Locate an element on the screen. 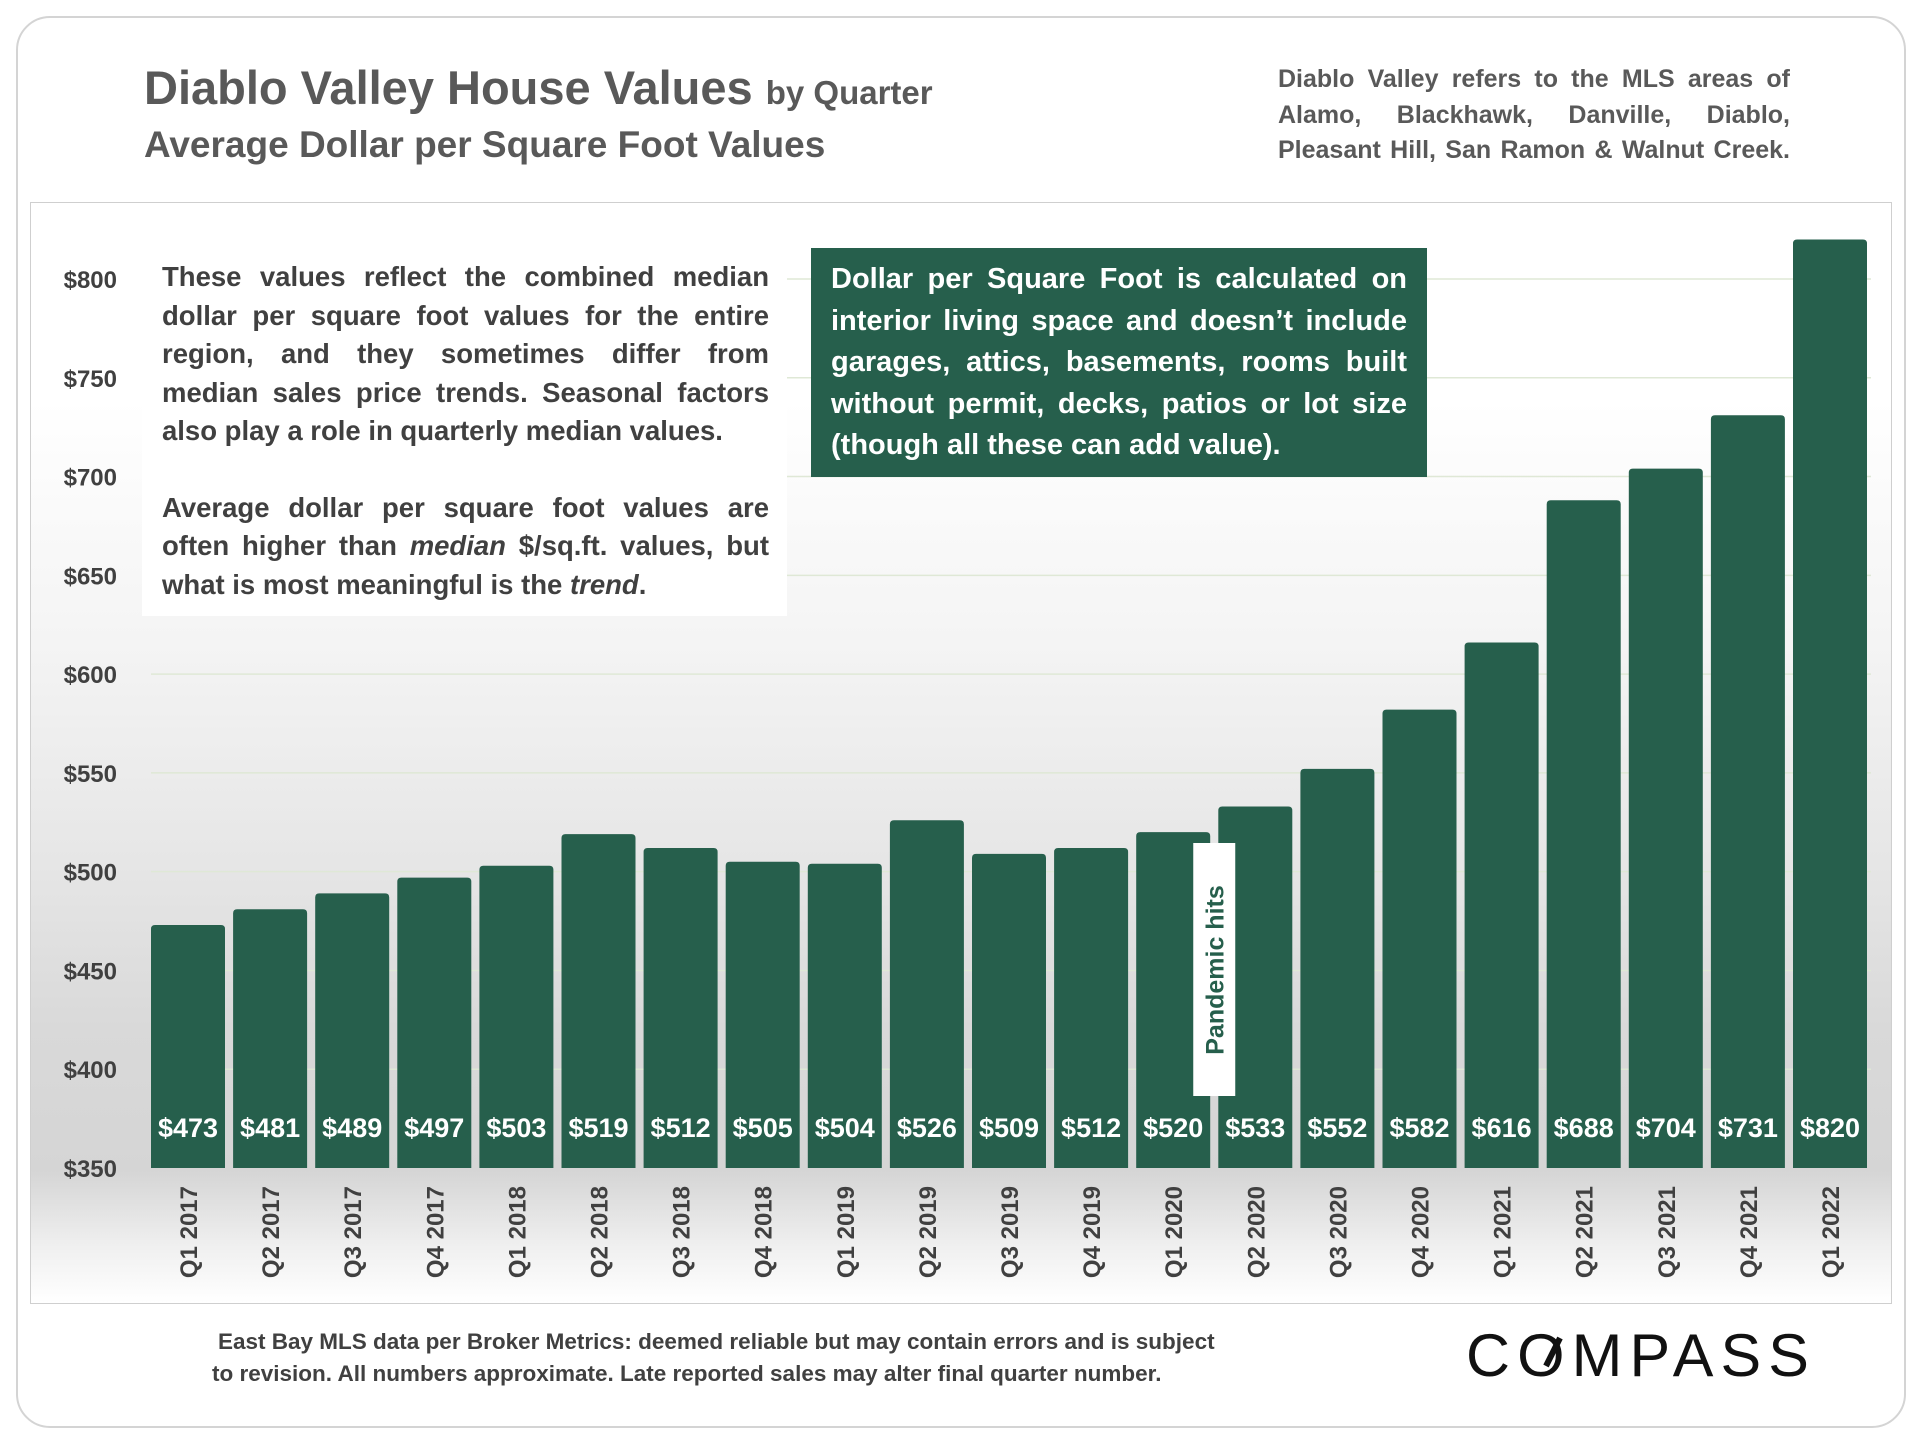 This screenshot has width=1920, height=1440. bar-value-label: $533 is located at coordinates (1255, 1128).